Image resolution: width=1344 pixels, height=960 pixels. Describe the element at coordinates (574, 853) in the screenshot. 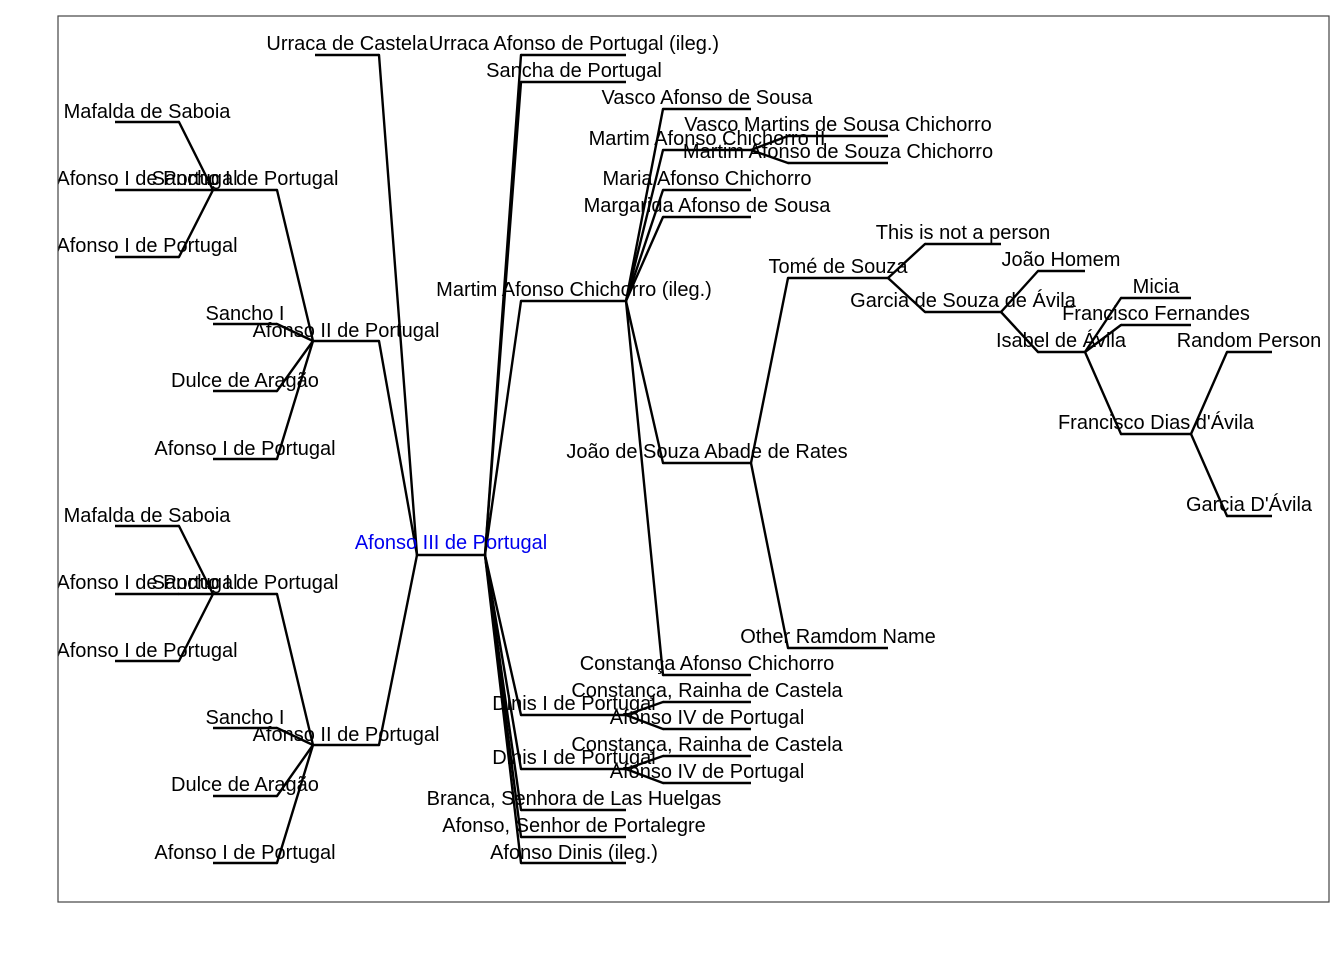

I see `node-afonso-dinis: Afonso Dinis (ileg.)` at that location.